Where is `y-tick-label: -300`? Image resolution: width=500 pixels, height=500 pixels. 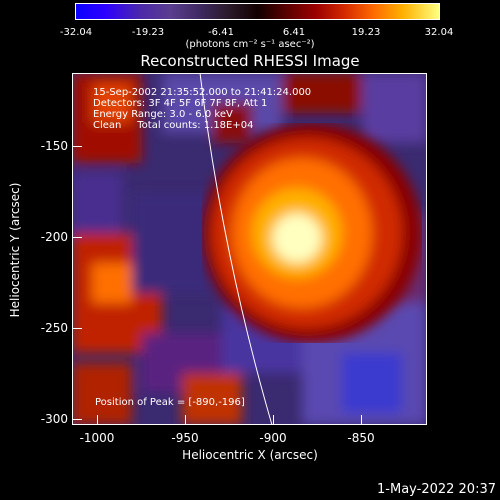
y-tick-label: -300 is located at coordinates (54, 419).